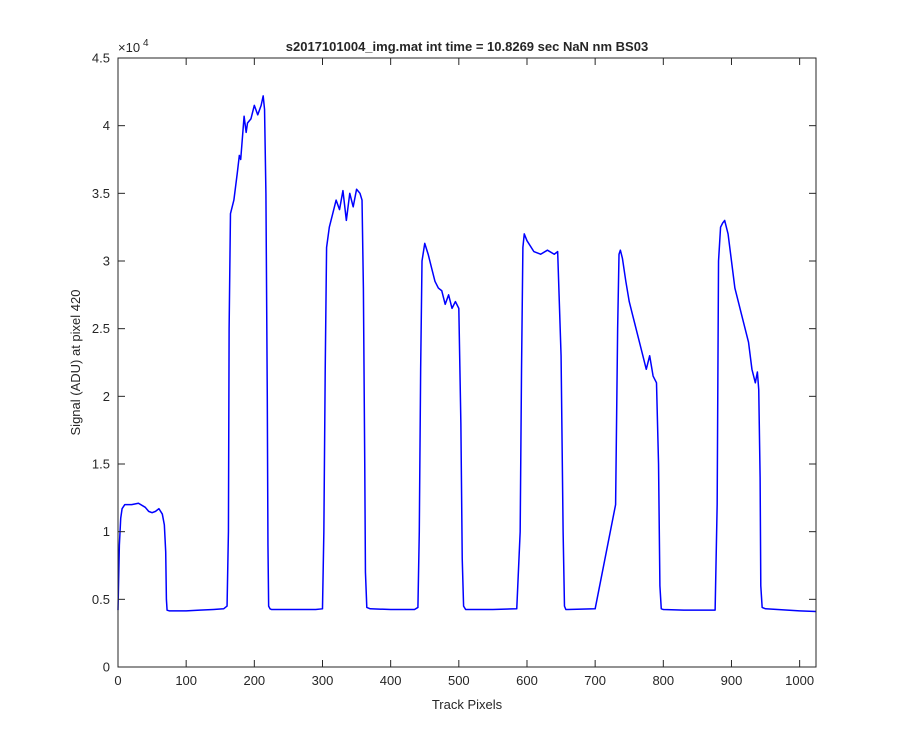 The width and height of the screenshot is (900, 755). What do you see at coordinates (101, 599) in the screenshot?
I see `y-tick-label: 0.5` at bounding box center [101, 599].